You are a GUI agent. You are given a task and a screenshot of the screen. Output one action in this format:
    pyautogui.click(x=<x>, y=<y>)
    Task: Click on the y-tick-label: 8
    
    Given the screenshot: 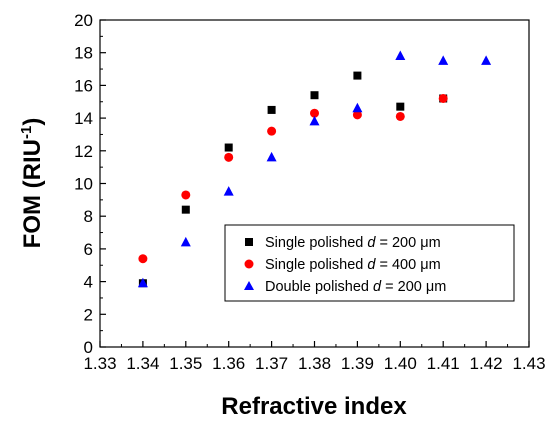 What is the action you would take?
    pyautogui.click(x=88, y=216)
    